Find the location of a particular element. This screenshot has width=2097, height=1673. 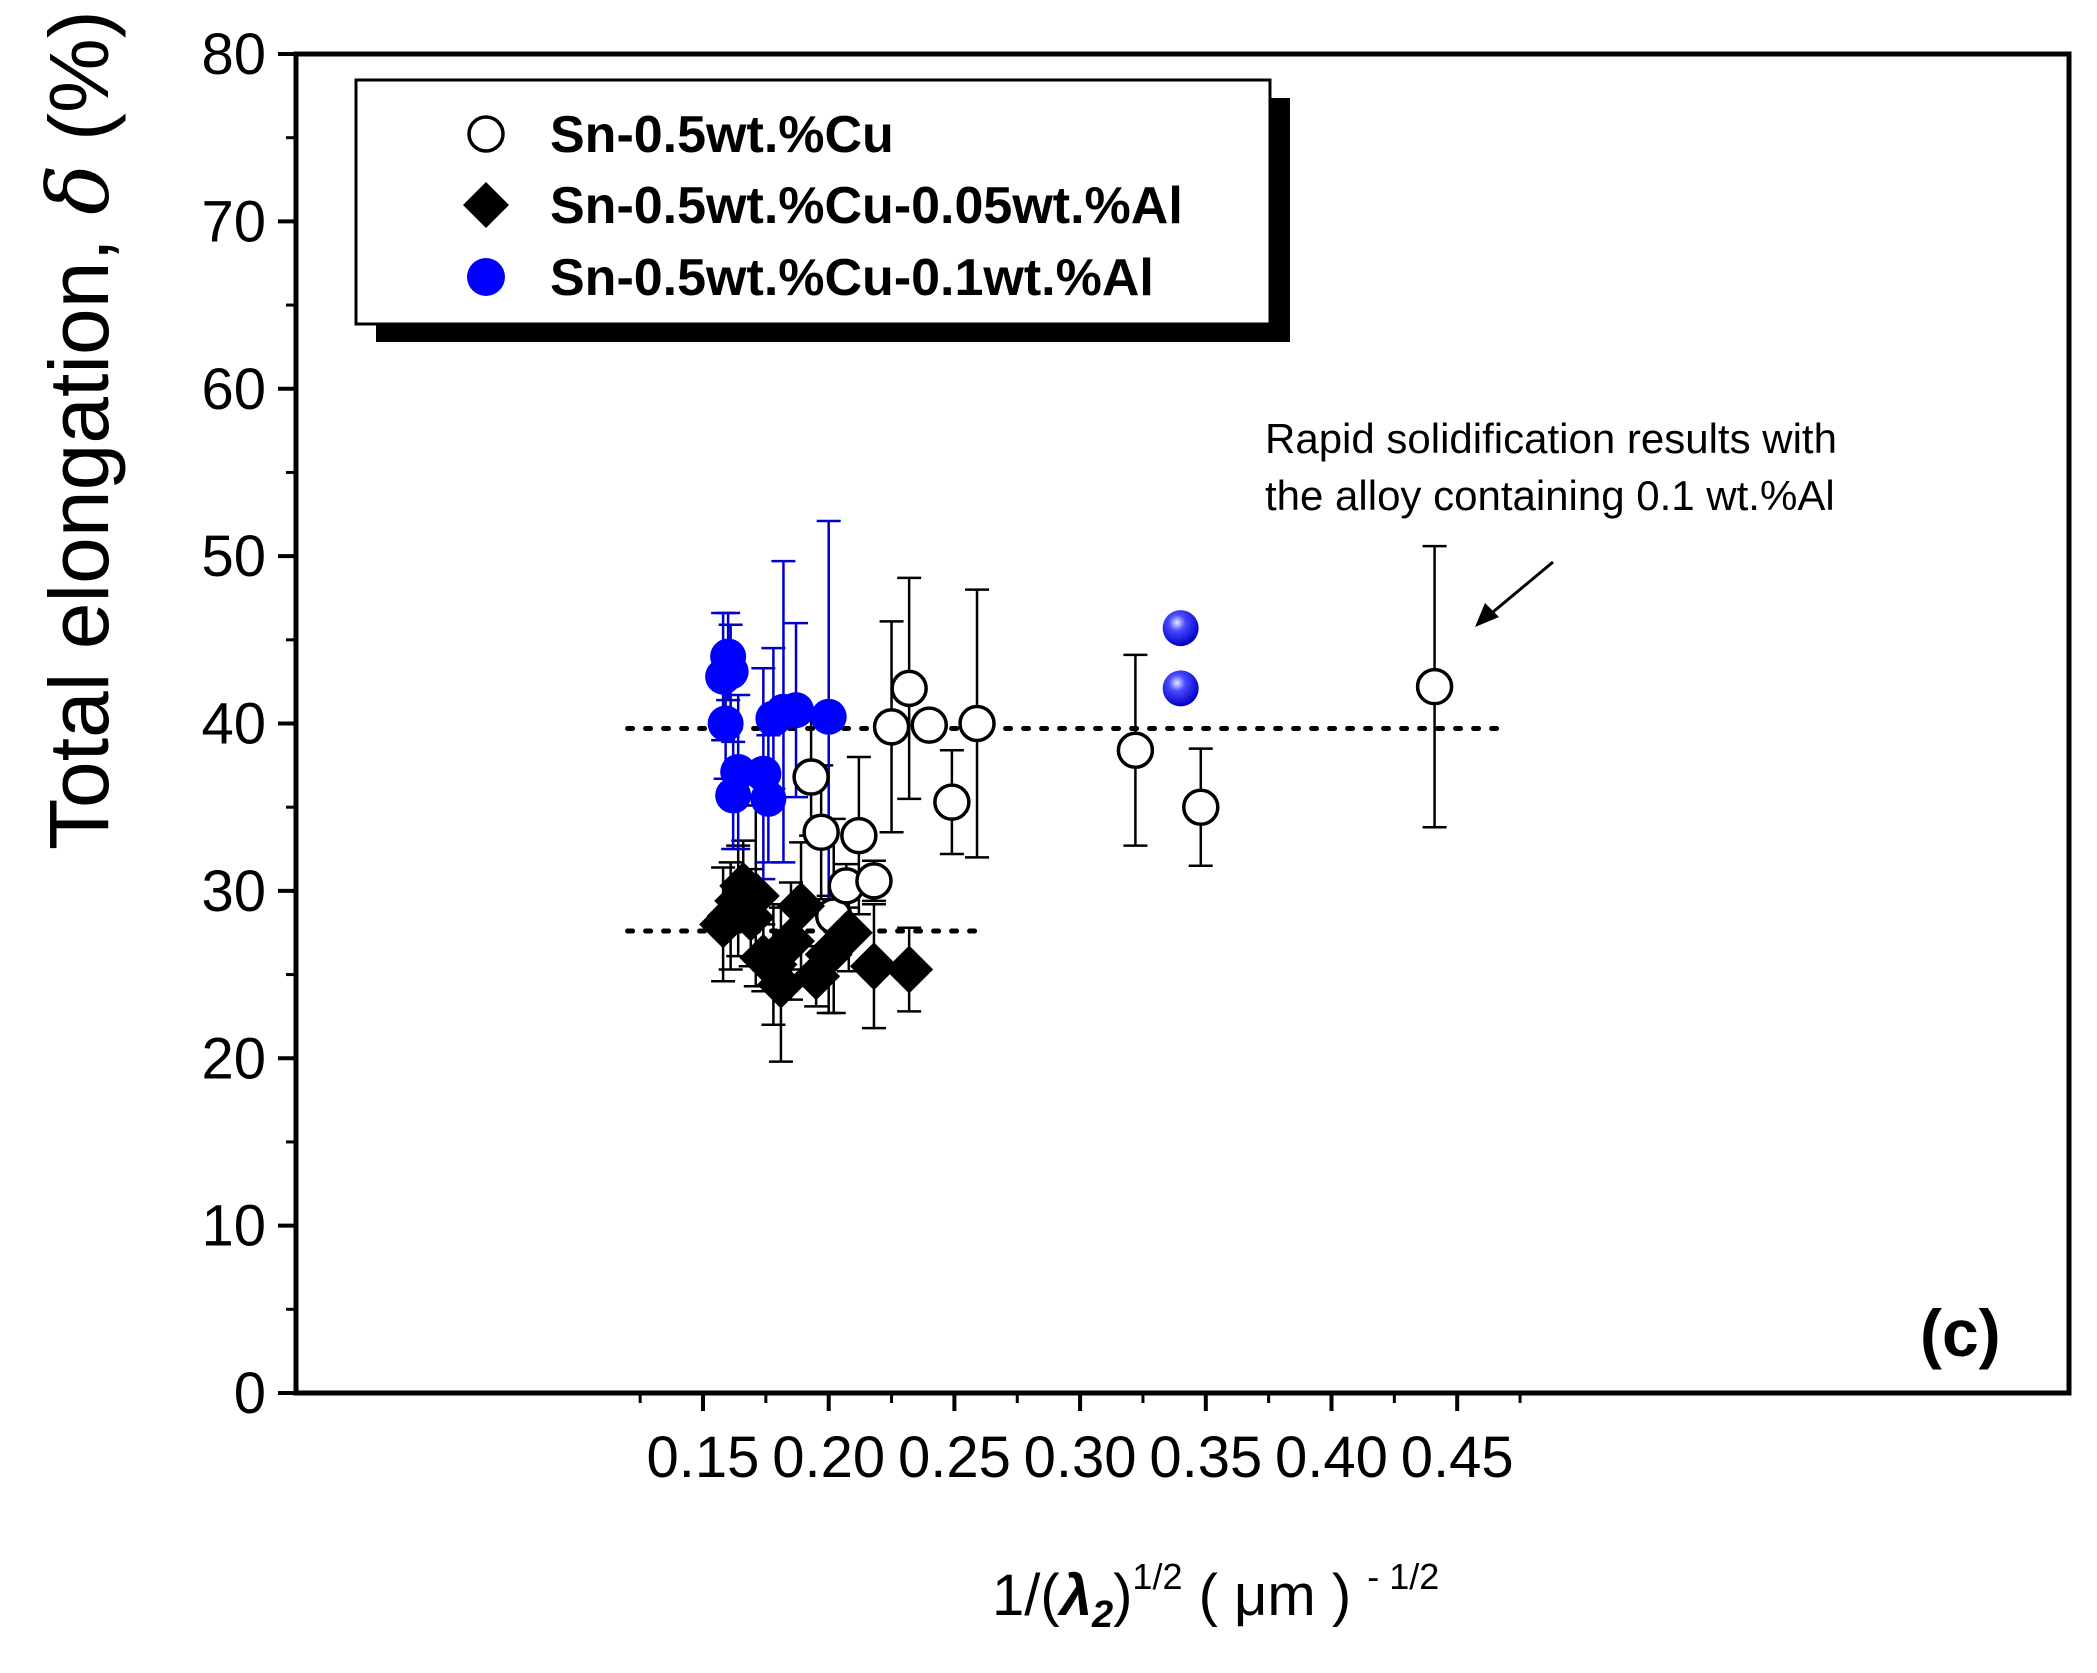

y-tick-label: 40 is located at coordinates (233, 724).